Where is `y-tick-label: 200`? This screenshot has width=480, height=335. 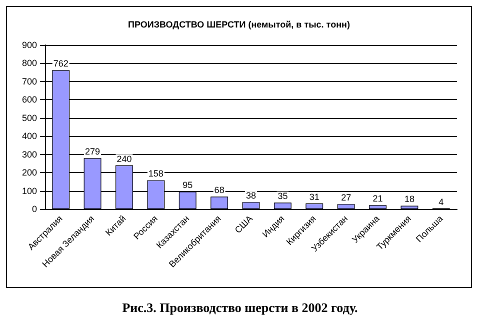 y-tick-label: 200 is located at coordinates (29, 173).